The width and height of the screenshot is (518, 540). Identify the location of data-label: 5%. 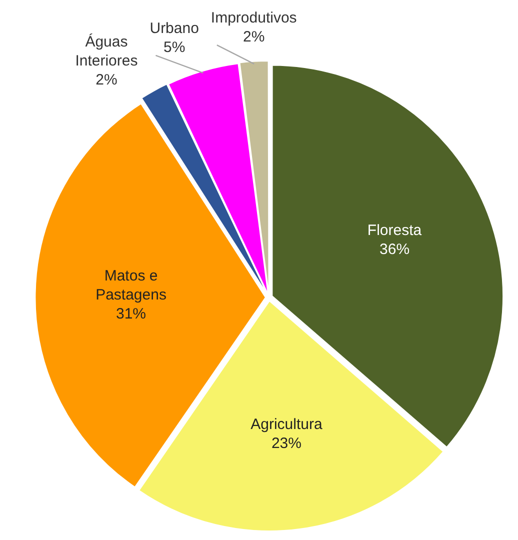
(174, 47).